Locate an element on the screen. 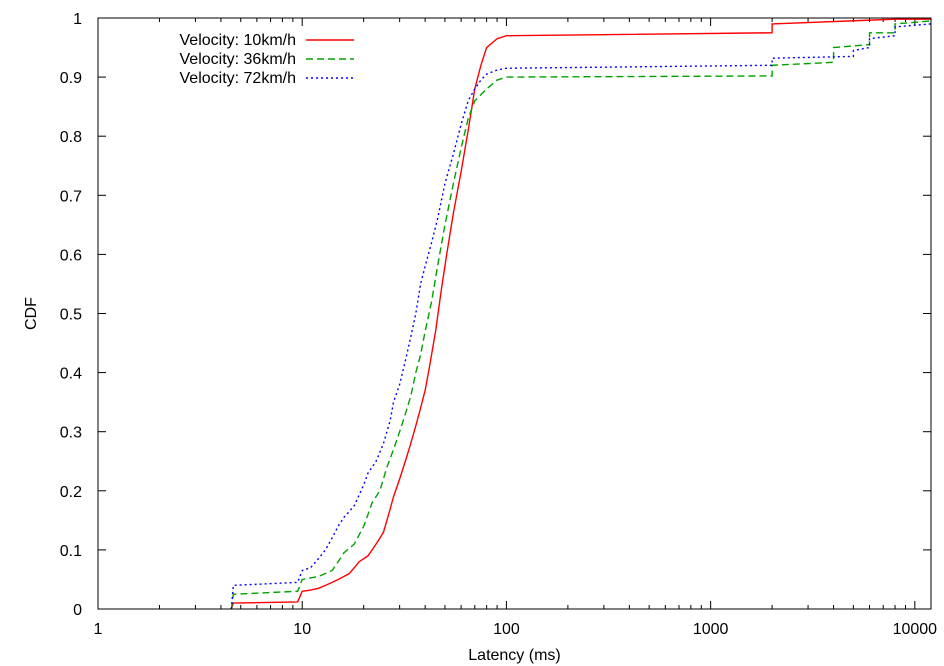 The height and width of the screenshot is (666, 944). x-tick-label: 10 is located at coordinates (302, 629).